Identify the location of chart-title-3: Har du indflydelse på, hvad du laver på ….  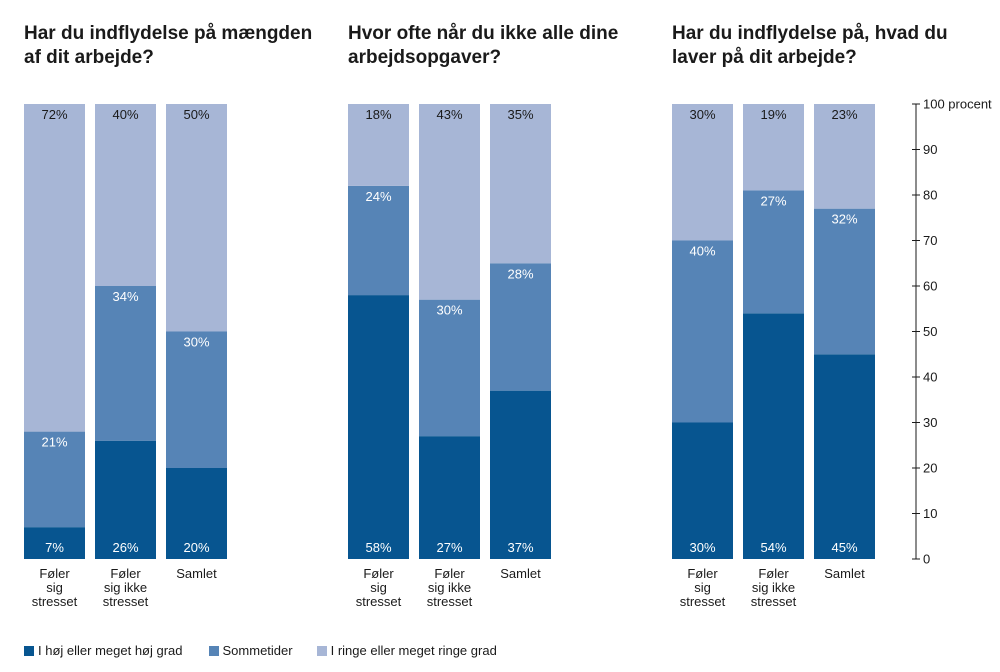
(810, 45).